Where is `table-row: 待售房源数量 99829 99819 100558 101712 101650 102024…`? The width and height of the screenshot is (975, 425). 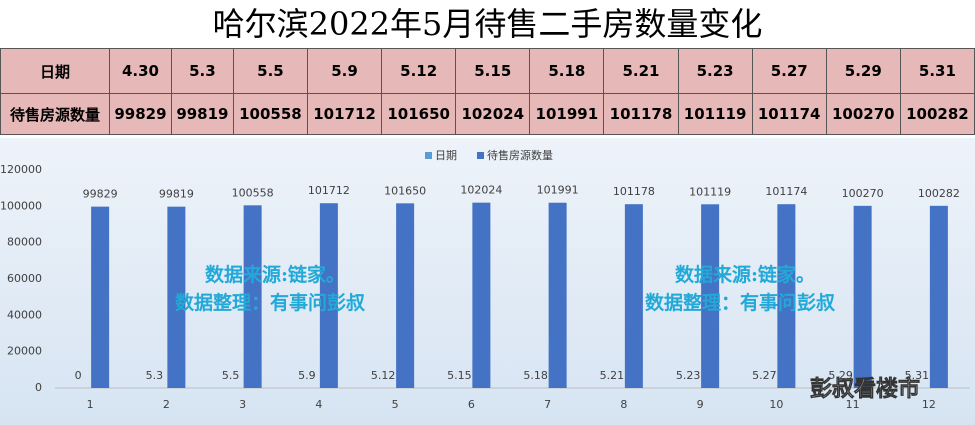 table-row: 待售房源数量 99829 99819 100558 101712 101650 102024… is located at coordinates (487, 114).